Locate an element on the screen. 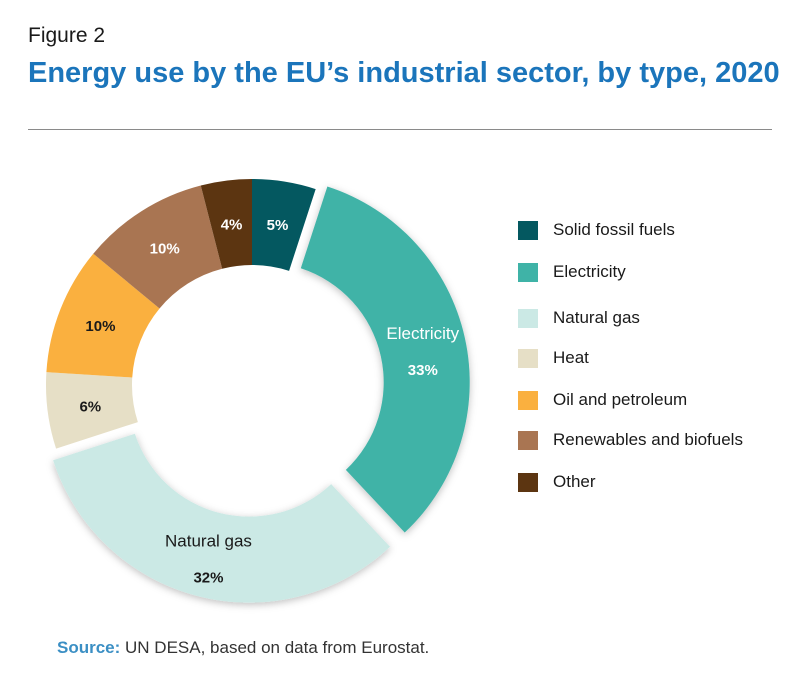  legend-item-electricity: Electricity is located at coordinates (572, 272).